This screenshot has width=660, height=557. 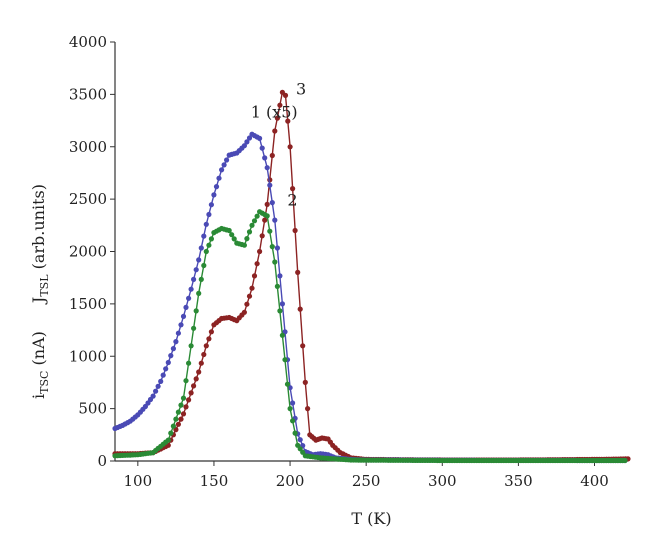 What do you see at coordinates (290, 481) in the screenshot?
I see `x-tick-label: 200` at bounding box center [290, 481].